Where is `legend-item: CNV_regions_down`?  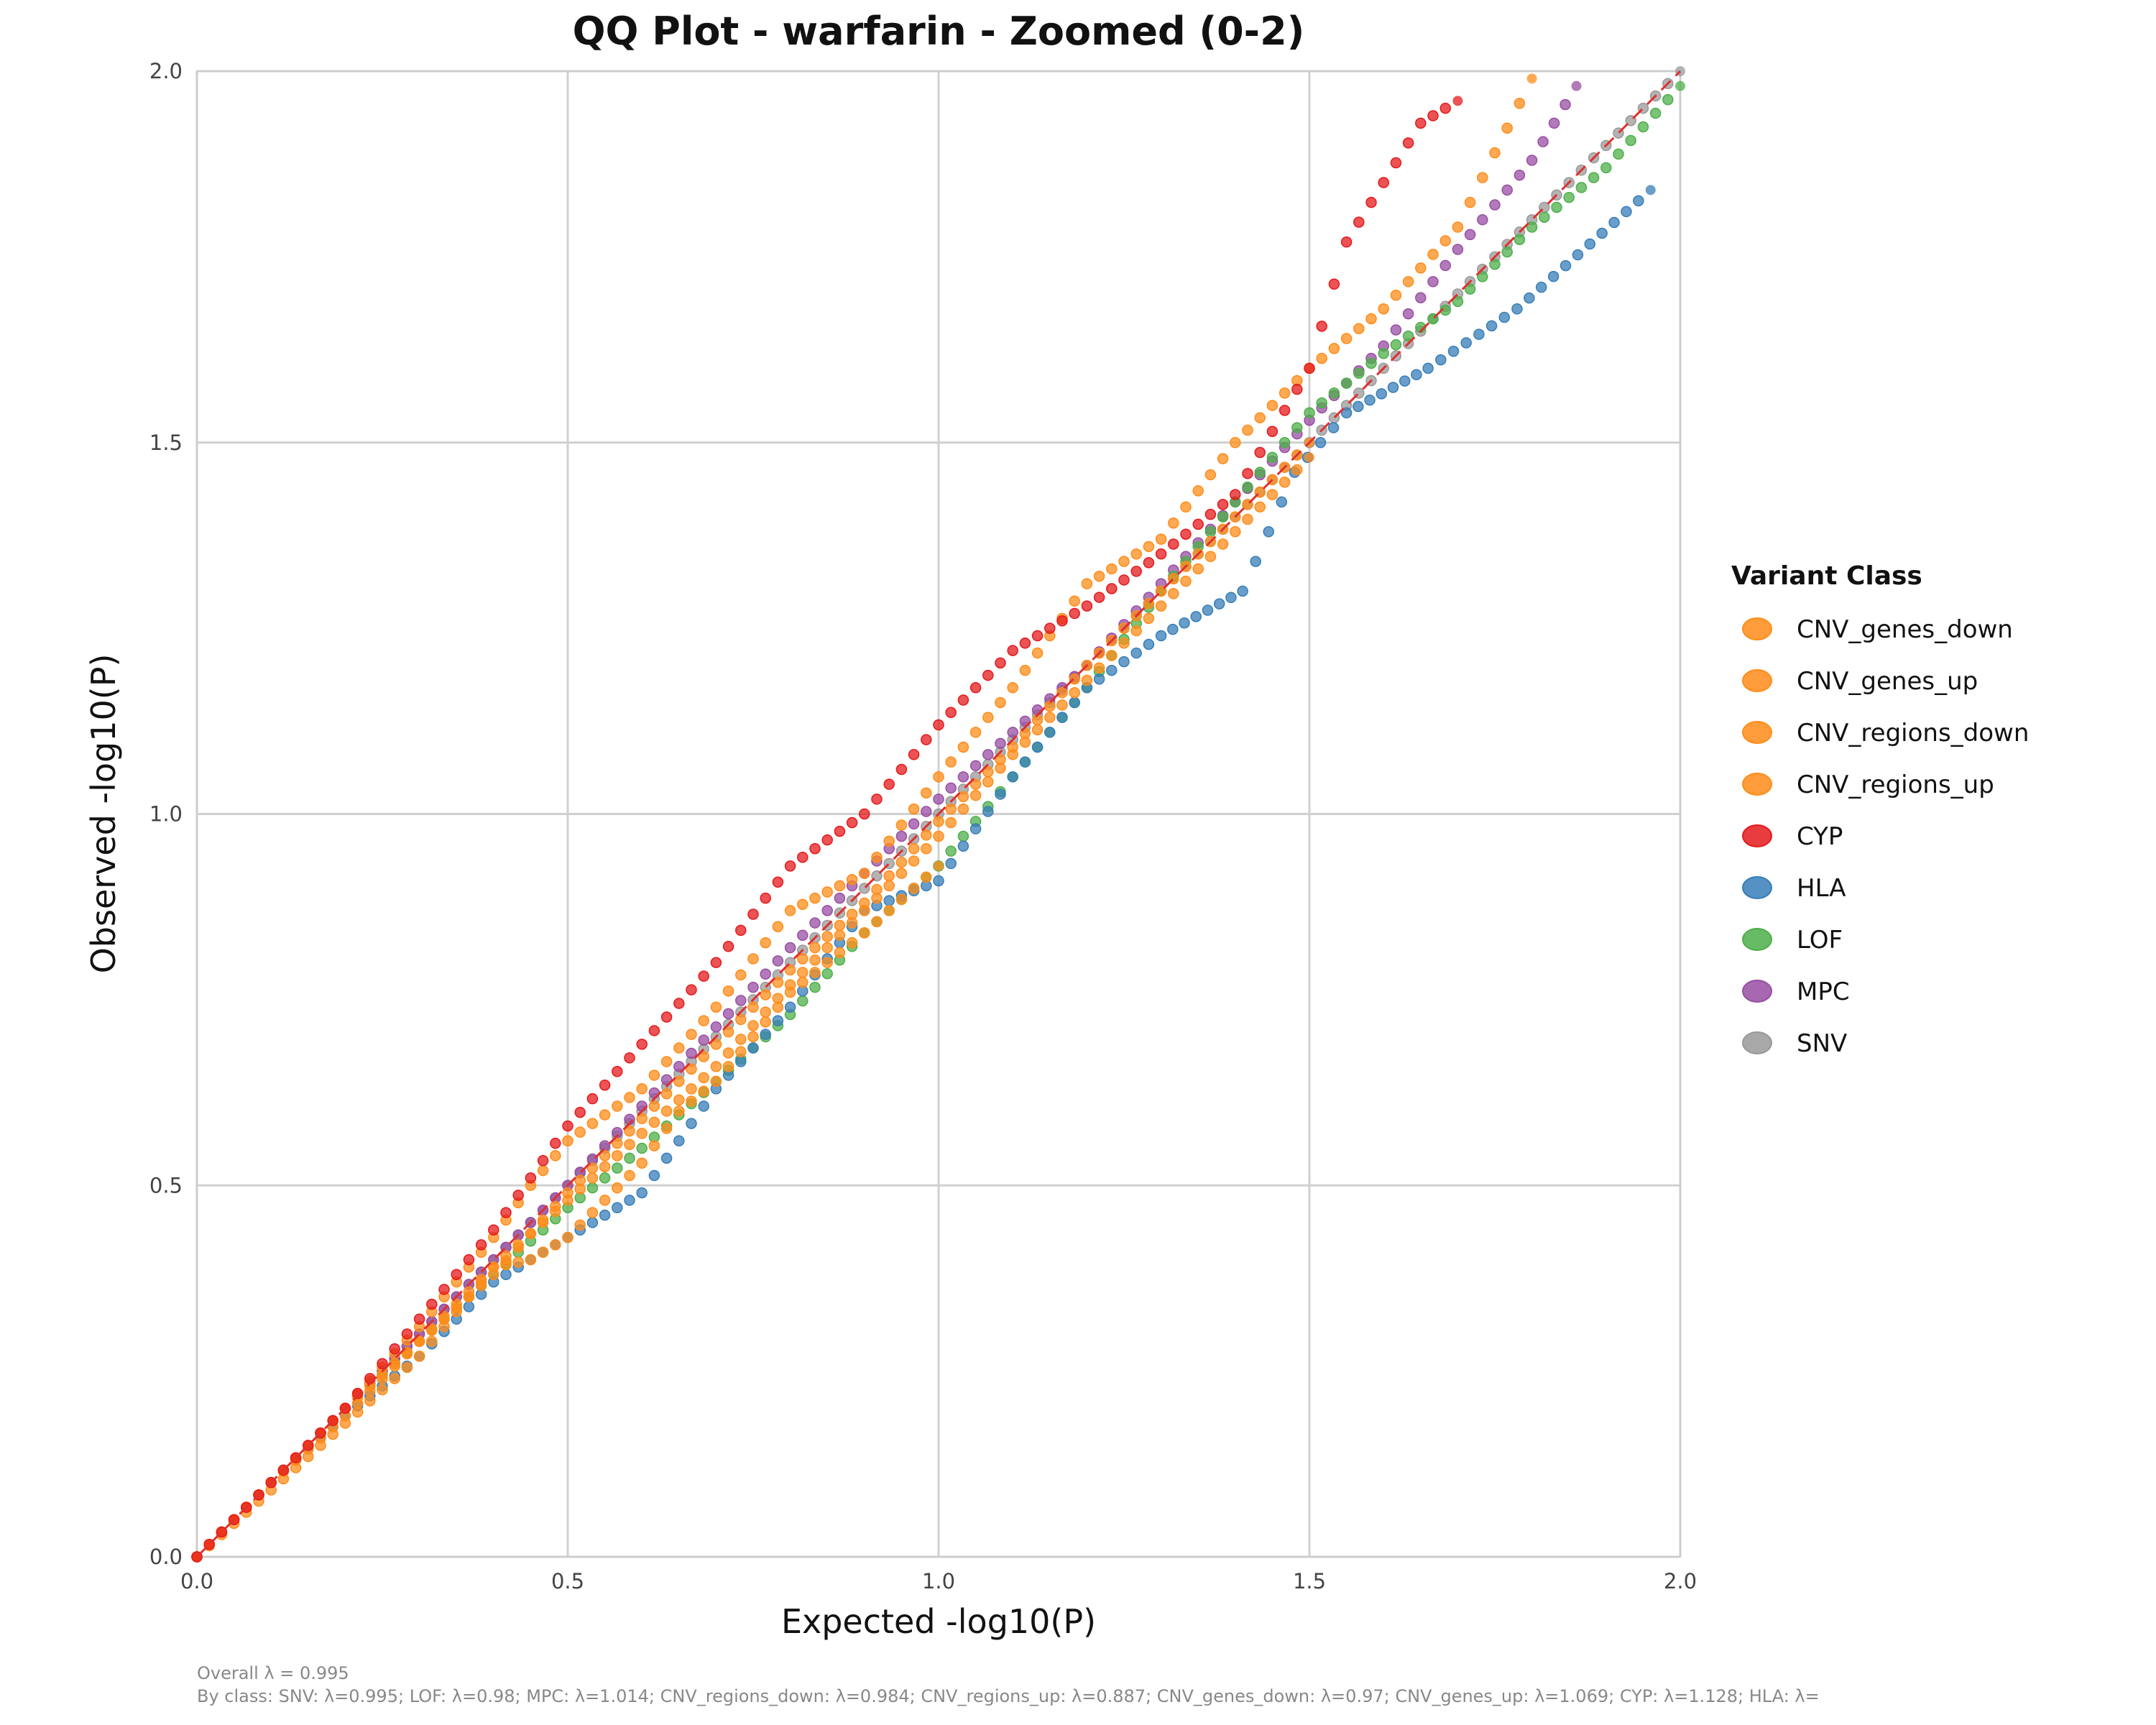
legend-item: CNV_regions_down is located at coordinates (1885, 733).